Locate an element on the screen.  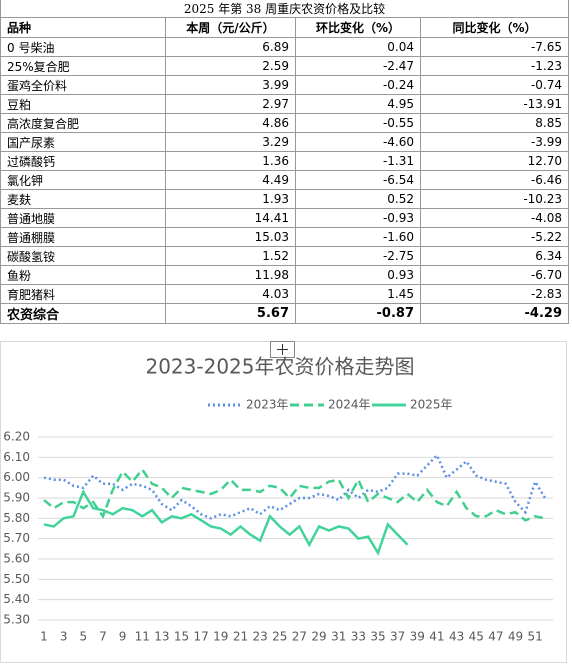
table-cell: 鱼粉 is located at coordinates (83, 275).